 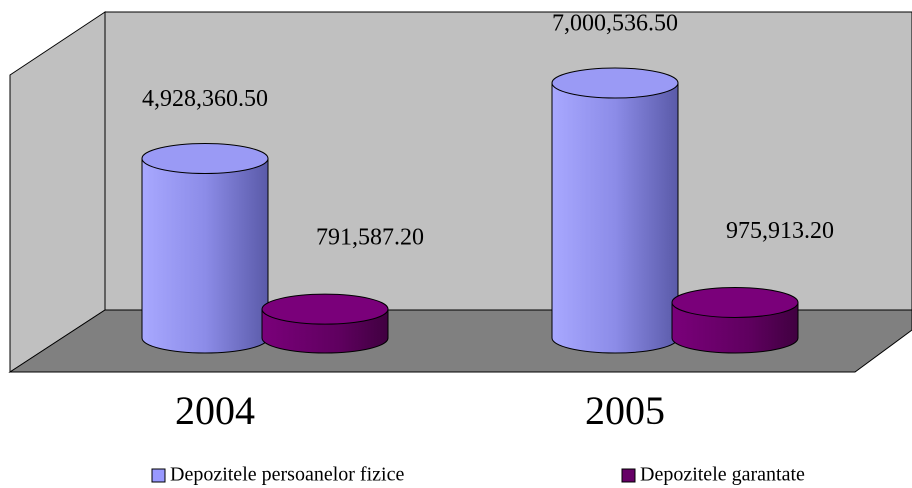 I want to click on legend-label: Depozitele persoanelor fizice, so click(x=287, y=475).